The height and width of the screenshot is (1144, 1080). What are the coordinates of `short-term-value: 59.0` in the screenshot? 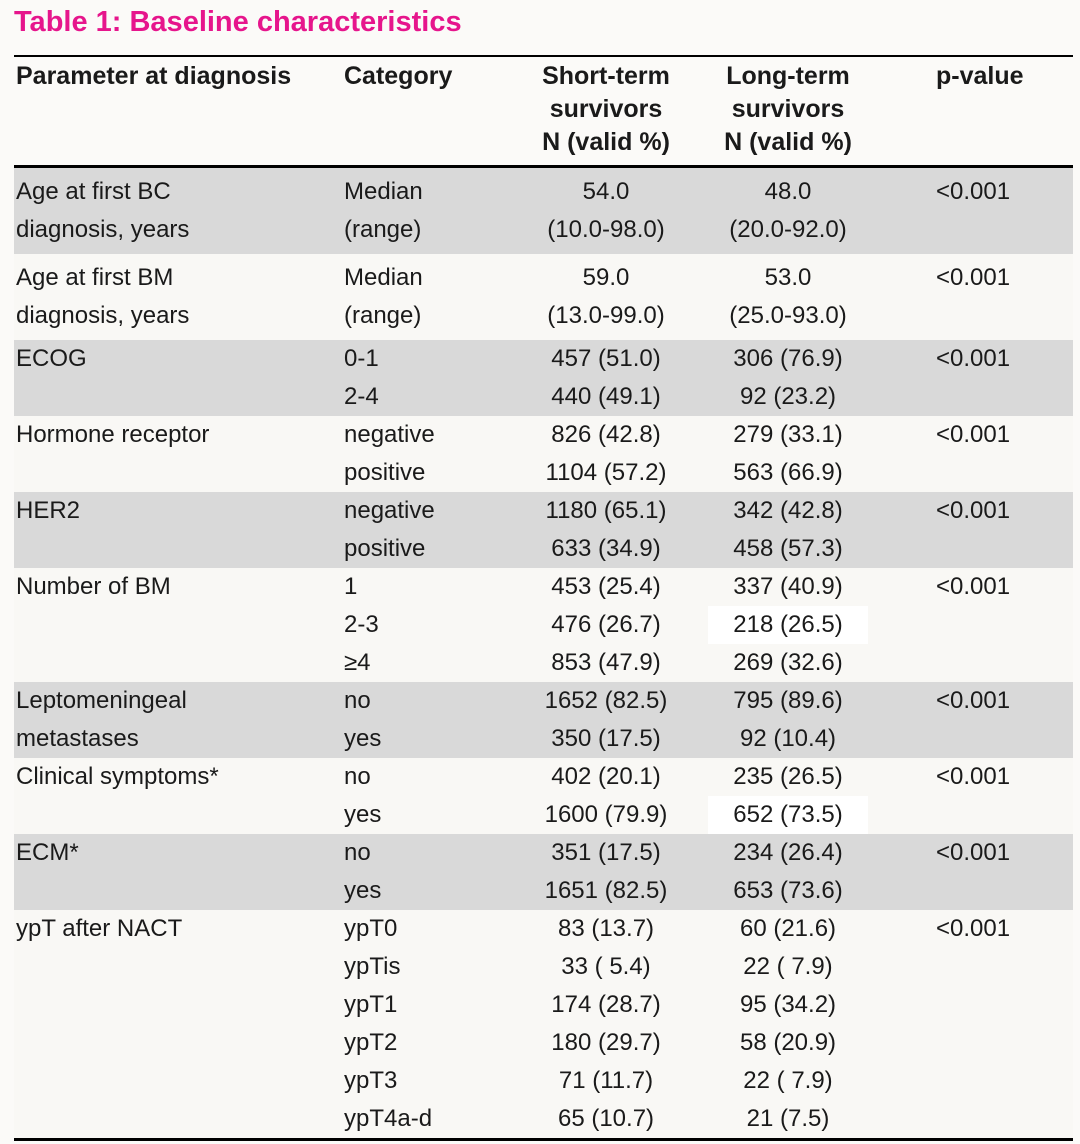 It's located at (606, 277).